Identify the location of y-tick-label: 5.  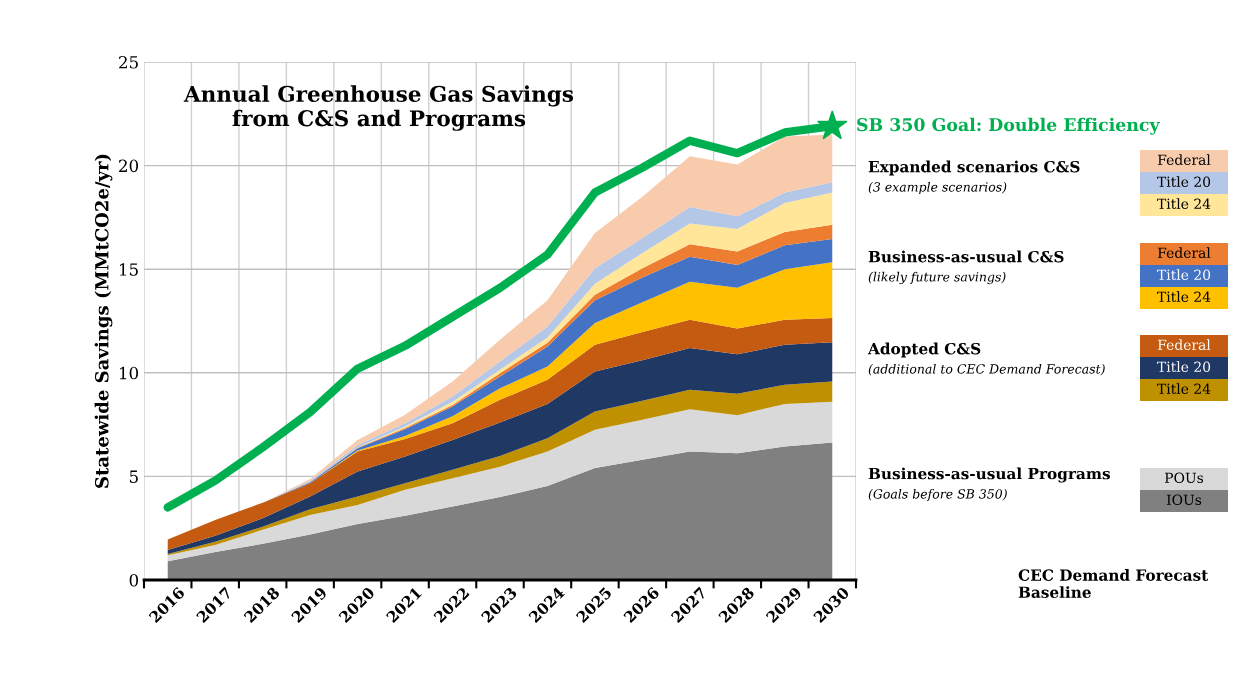
(133, 476).